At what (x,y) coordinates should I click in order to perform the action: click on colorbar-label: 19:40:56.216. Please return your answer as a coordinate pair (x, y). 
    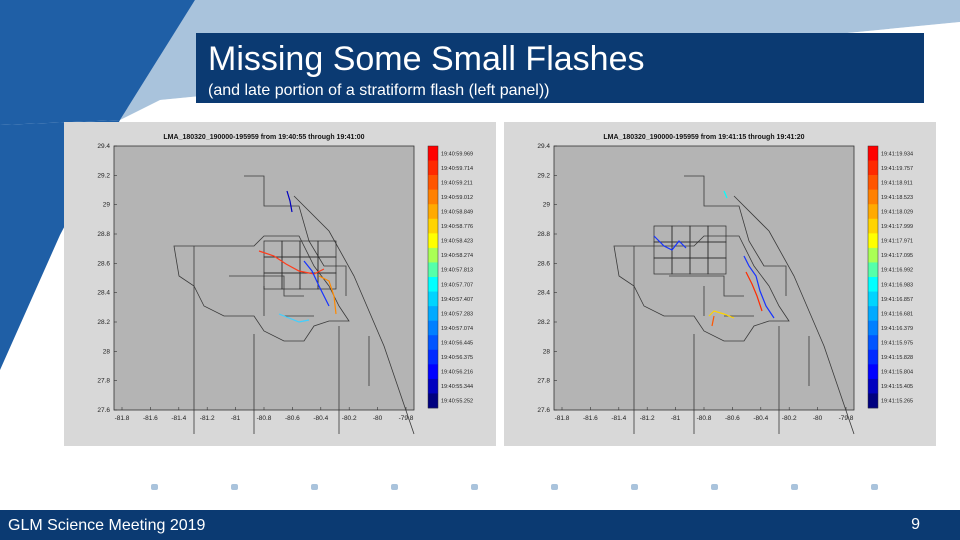
    Looking at the image, I should click on (457, 373).